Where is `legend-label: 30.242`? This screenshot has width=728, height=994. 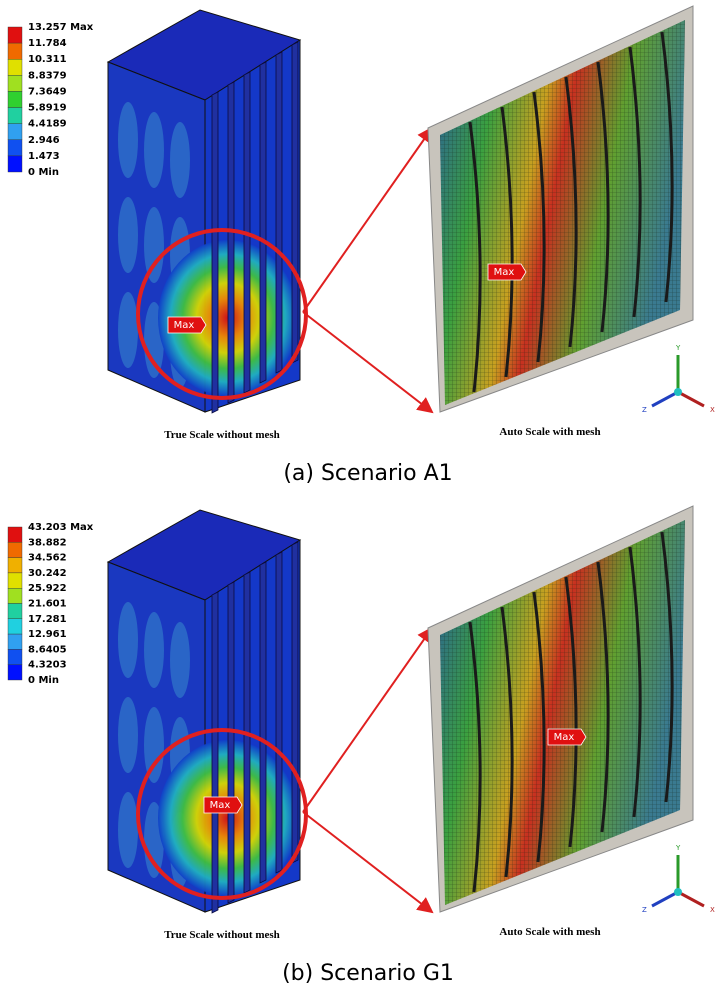 legend-label: 30.242 is located at coordinates (47, 573).